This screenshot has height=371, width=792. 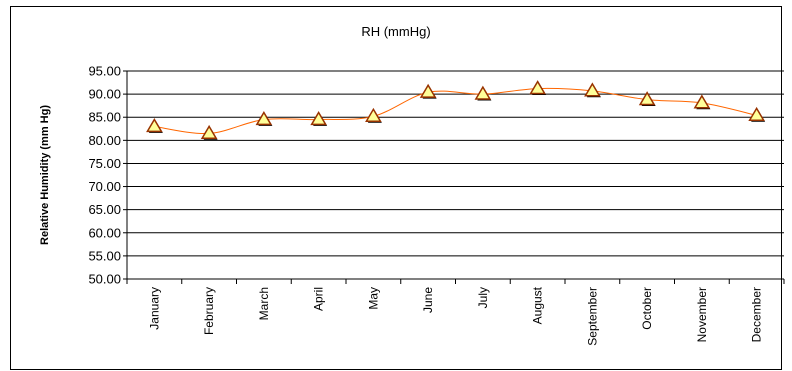 I want to click on x-tick-label: March, so click(x=264, y=303).